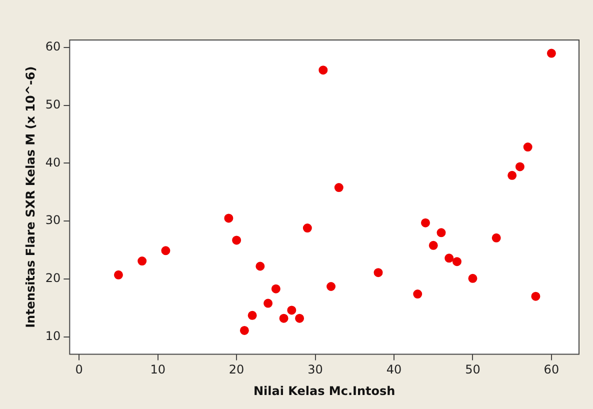 This screenshot has width=593, height=409. I want to click on x-tick-label: 0, so click(79, 369).